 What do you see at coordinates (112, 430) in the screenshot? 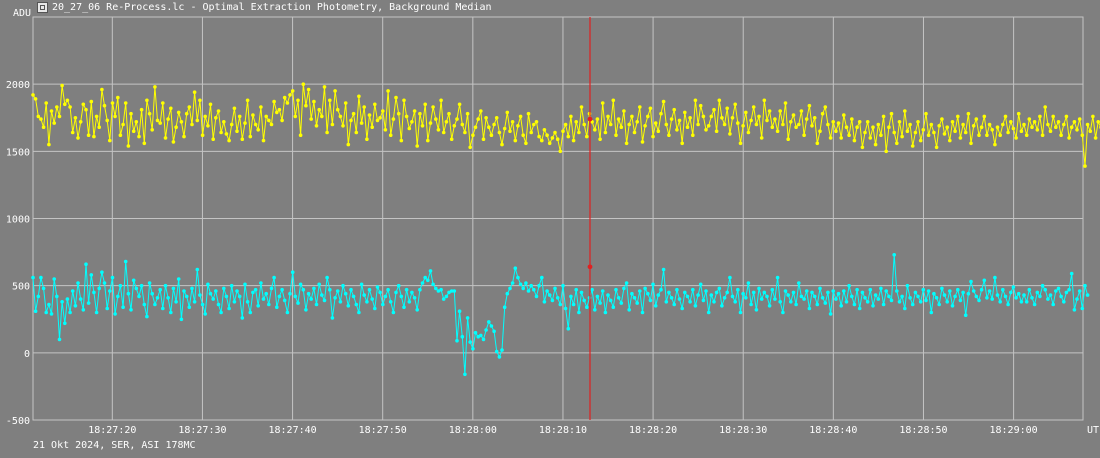
I see `x-tick-label: 18:27:20` at bounding box center [112, 430].